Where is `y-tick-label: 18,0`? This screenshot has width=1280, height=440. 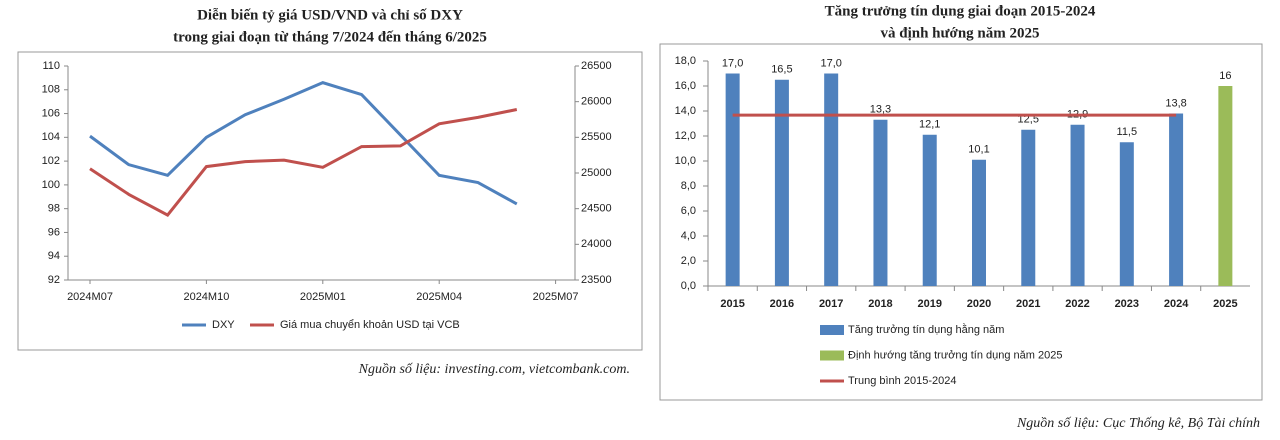 y-tick-label: 18,0 is located at coordinates (685, 61).